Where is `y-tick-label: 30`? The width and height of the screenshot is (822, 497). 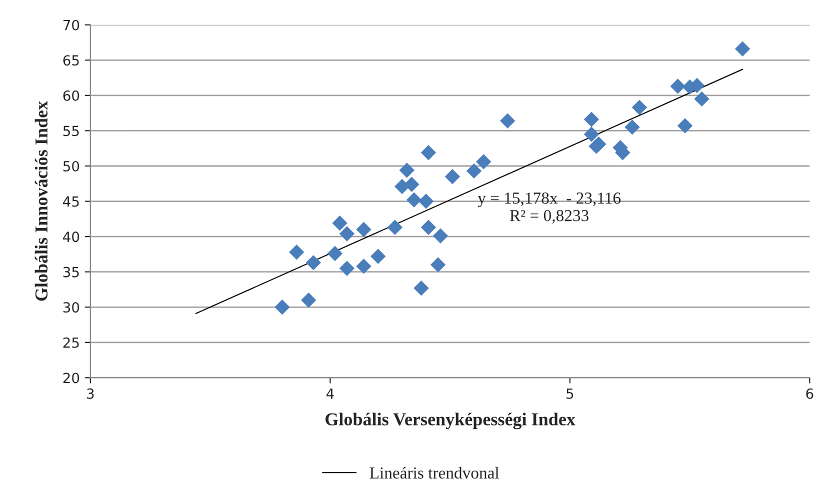 y-tick-label: 30 is located at coordinates (71, 307).